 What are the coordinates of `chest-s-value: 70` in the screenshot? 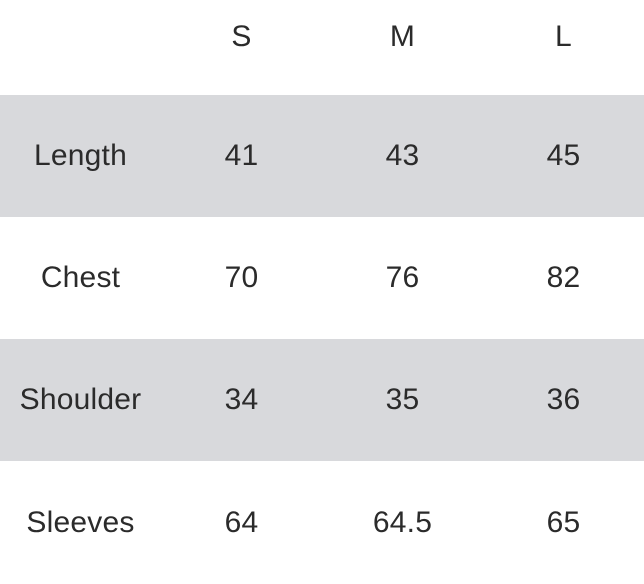 It's located at (241, 277).